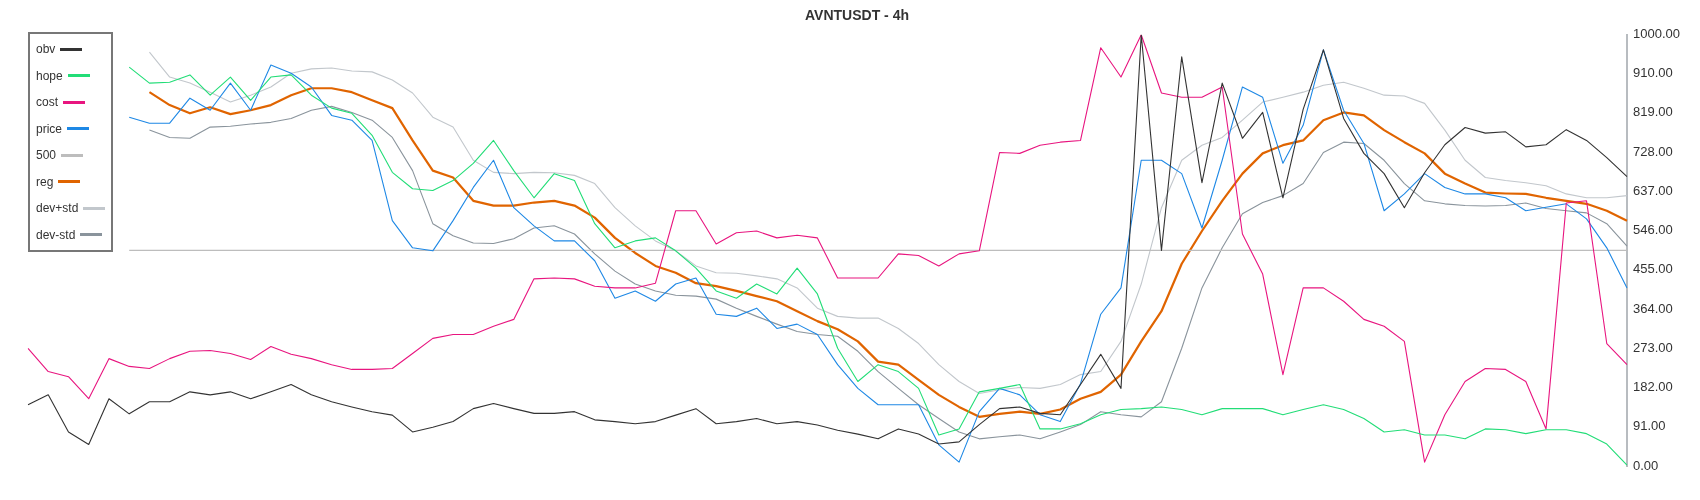 This screenshot has width=1700, height=500. What do you see at coordinates (1653, 230) in the screenshot?
I see `y-tick-label: 546.00` at bounding box center [1653, 230].